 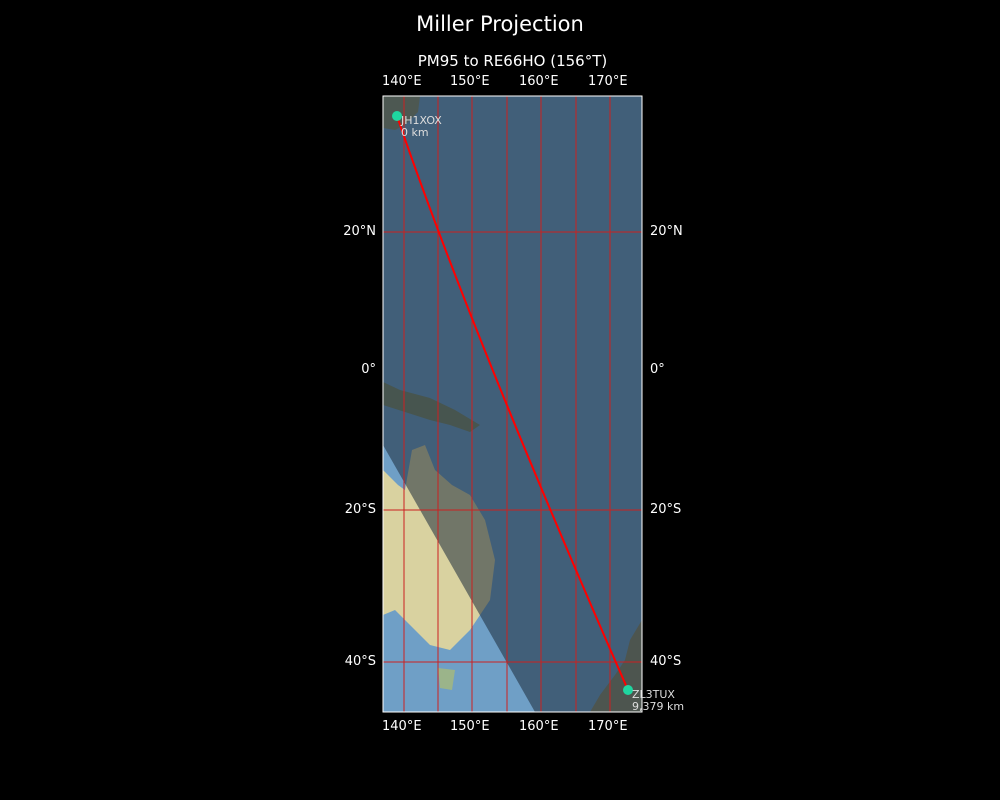 What do you see at coordinates (657, 369) in the screenshot?
I see `lat-tick-right: 0°` at bounding box center [657, 369].